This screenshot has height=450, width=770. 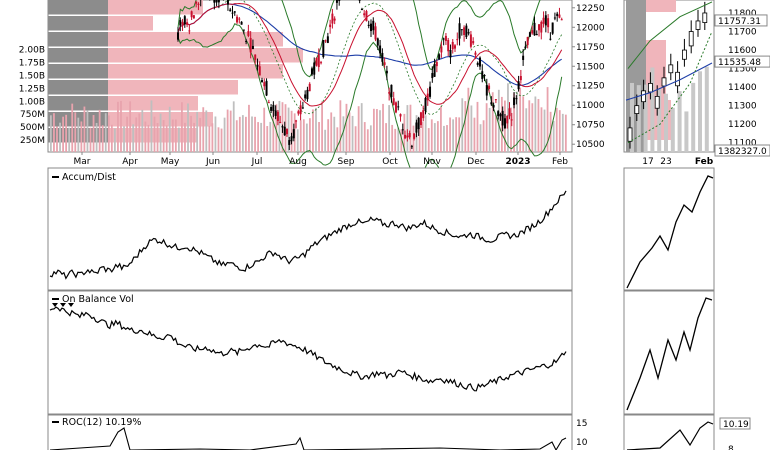 What do you see at coordinates (82, 162) in the screenshot?
I see `price-x-tick-label: Mar` at bounding box center [82, 162].